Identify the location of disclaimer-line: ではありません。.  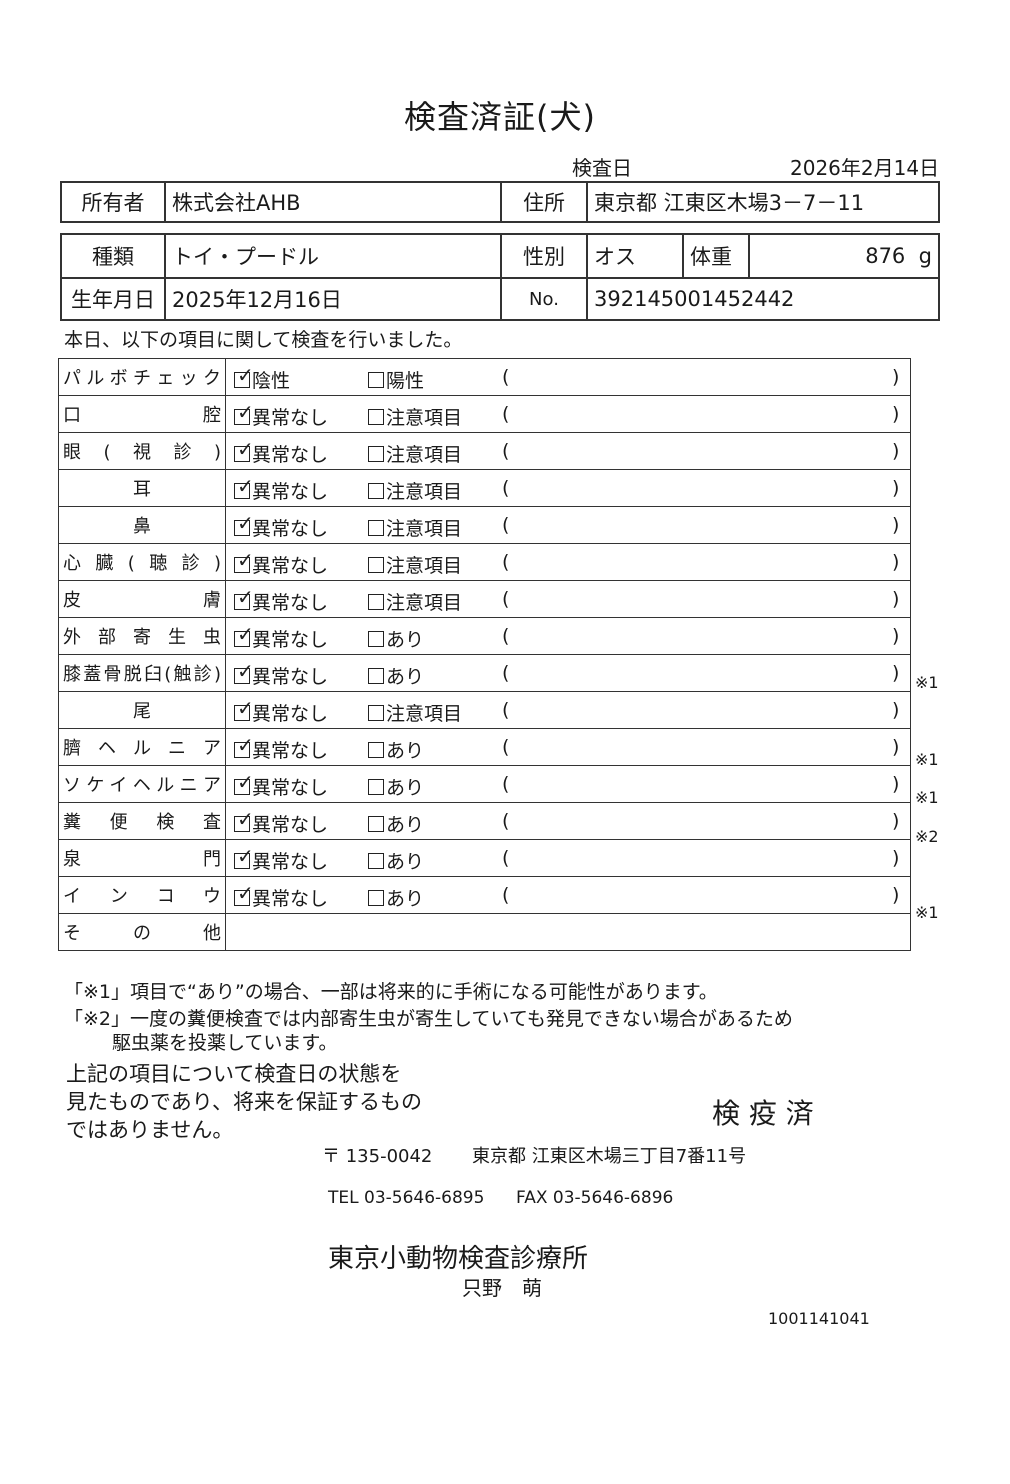
(150, 1130).